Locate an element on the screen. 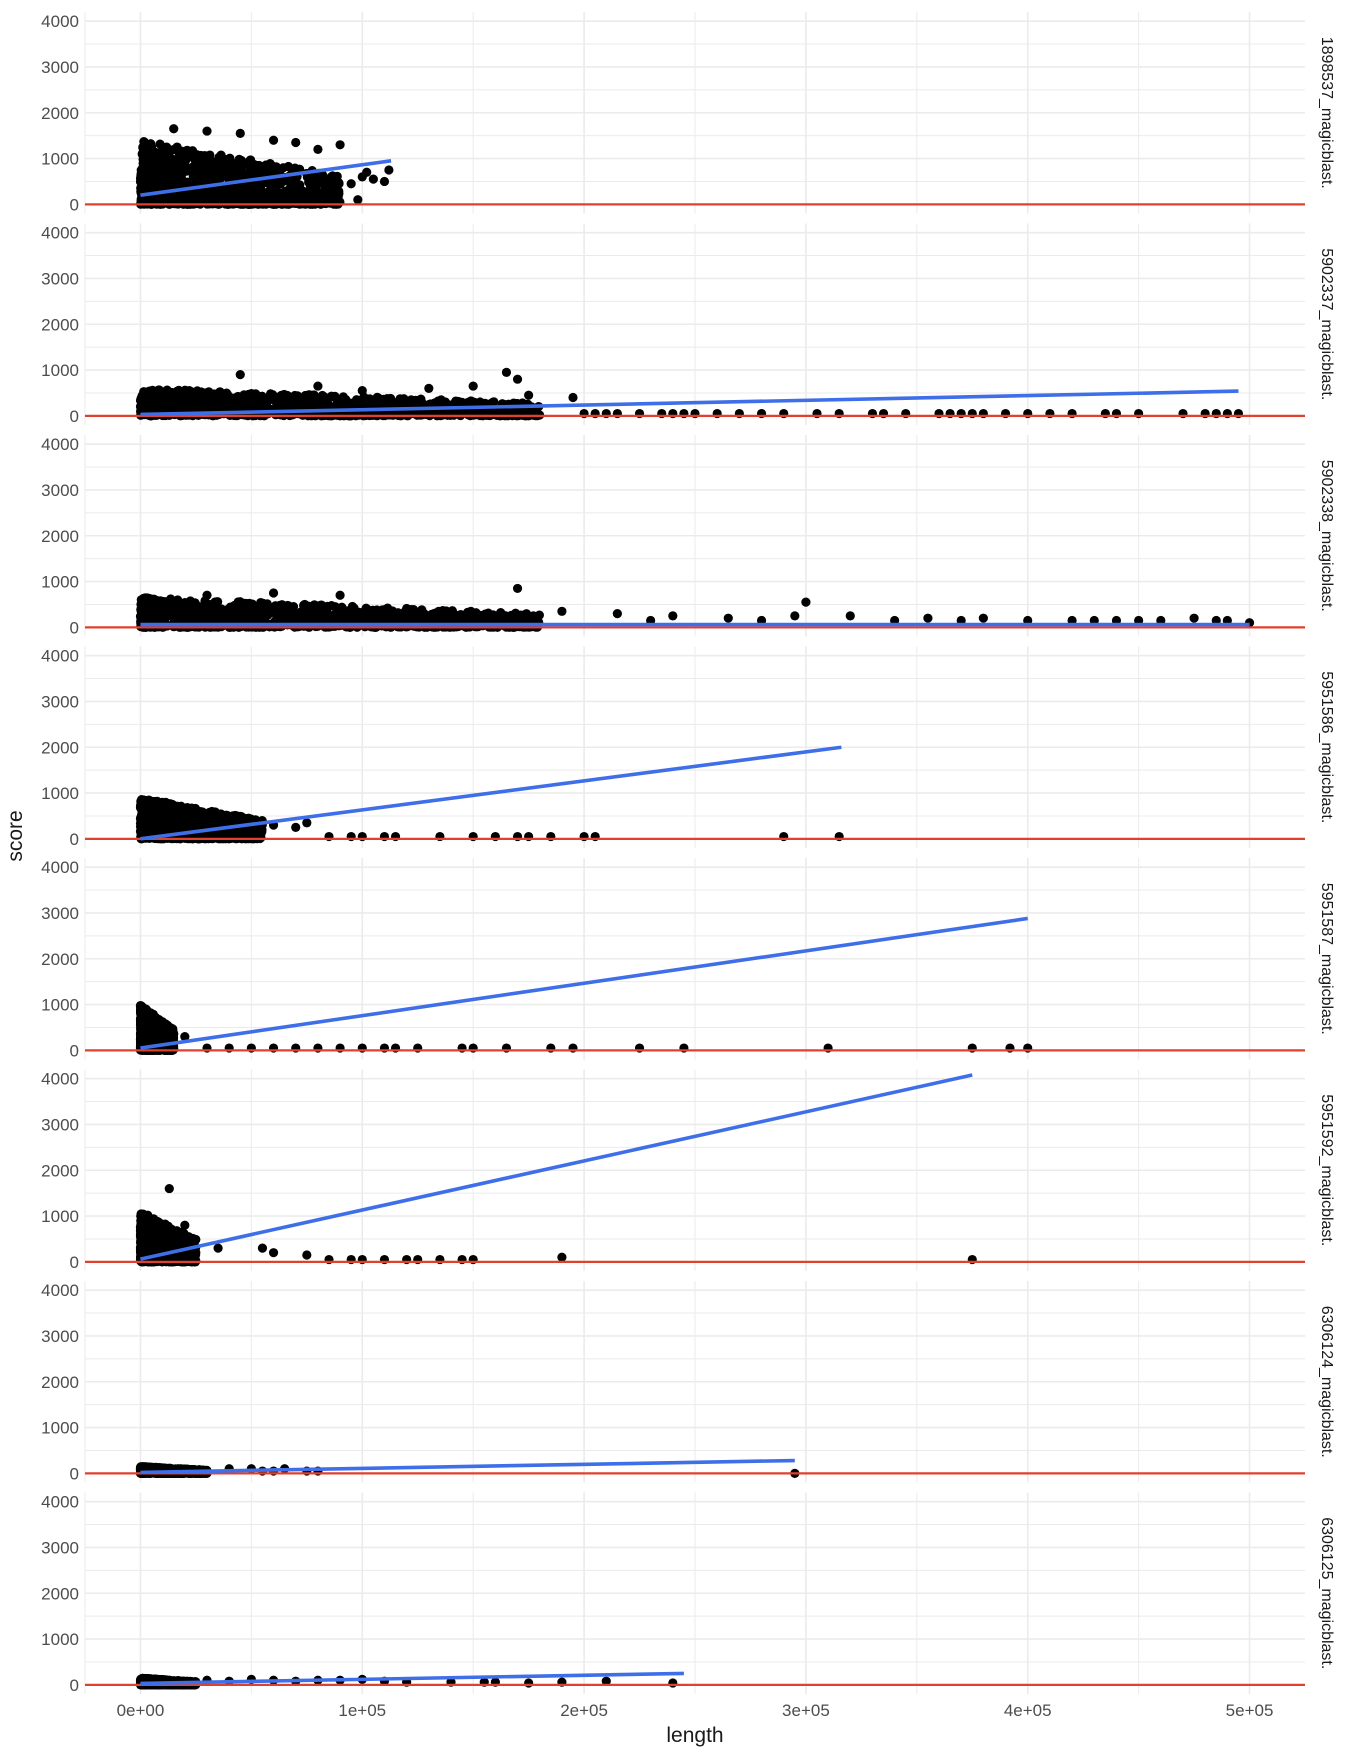  y-tick-label: 0 is located at coordinates (74, 627).